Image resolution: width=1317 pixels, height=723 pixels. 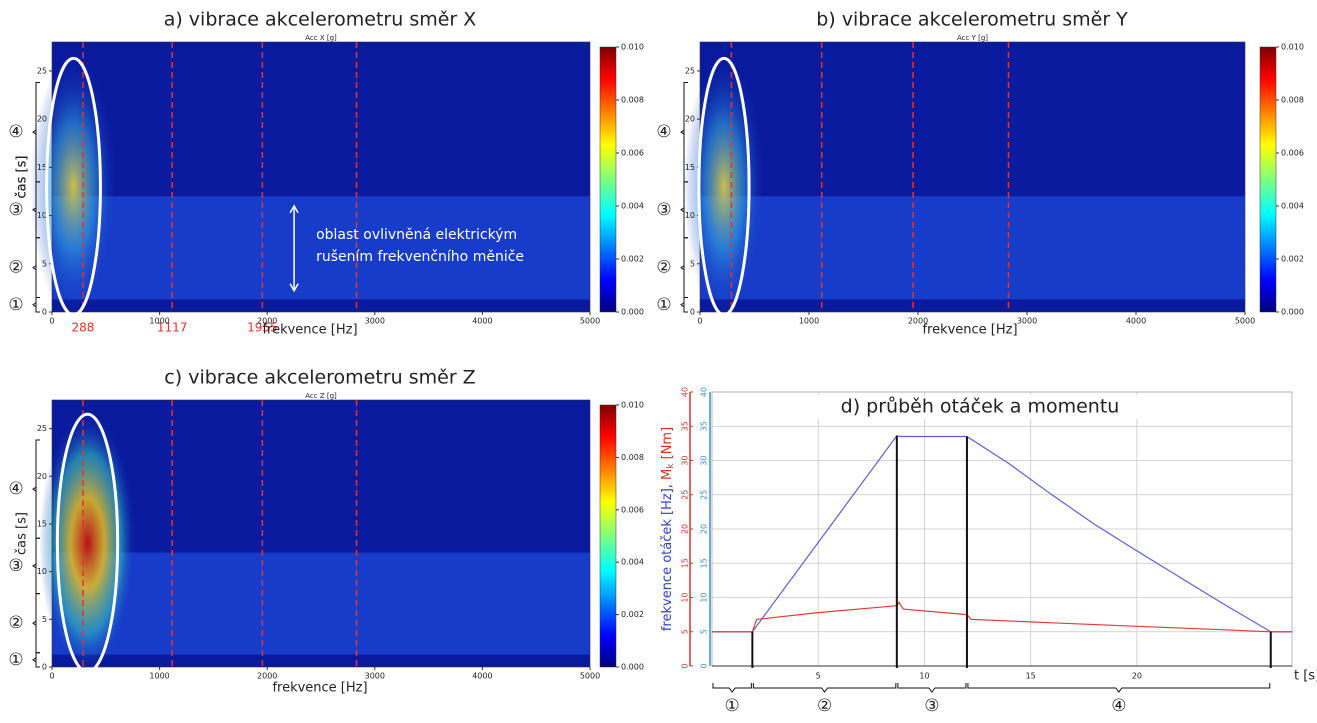 I want to click on chart-subtitle: Acc Y [g], so click(x=972, y=38).